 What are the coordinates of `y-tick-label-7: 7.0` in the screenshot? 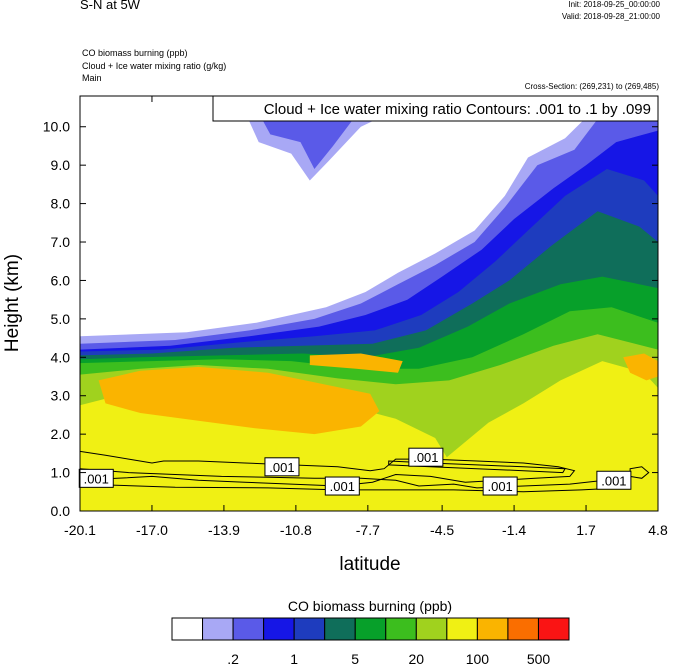 It's located at (61, 242).